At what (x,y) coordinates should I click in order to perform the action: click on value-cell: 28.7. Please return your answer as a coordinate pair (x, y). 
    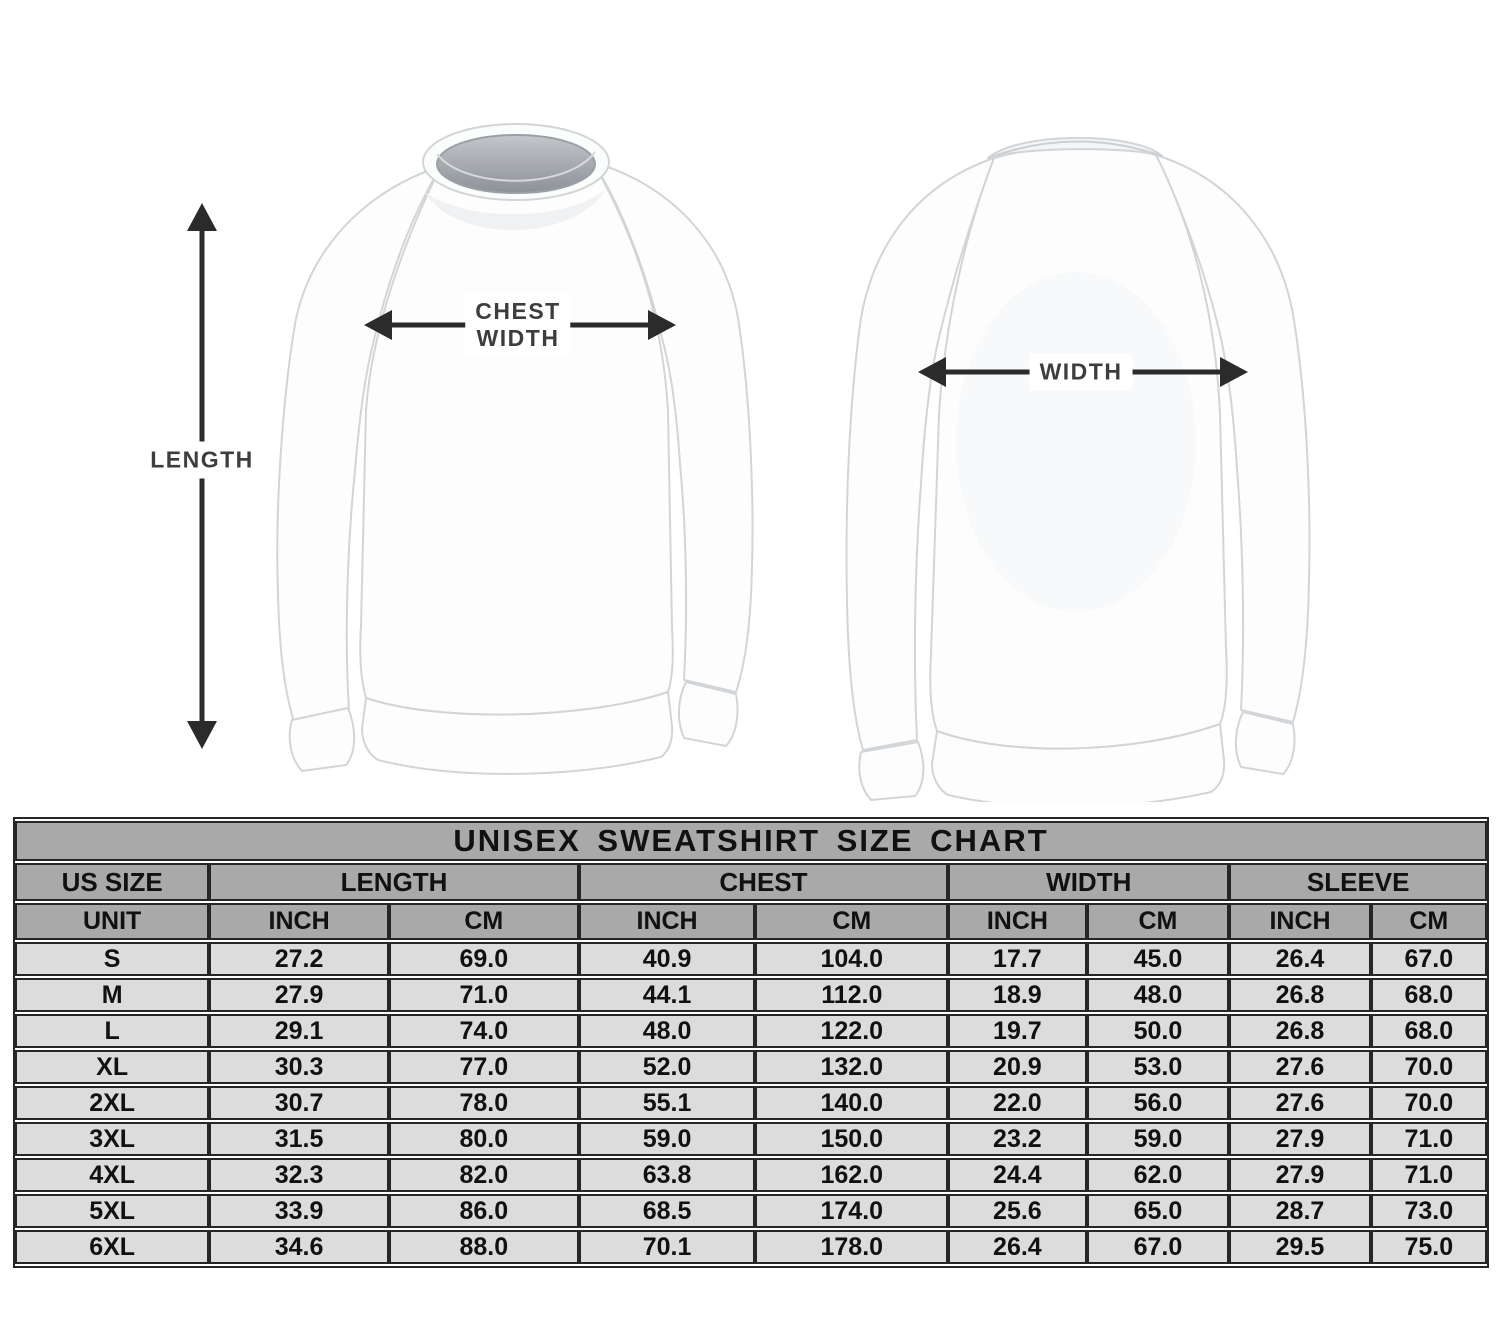
    Looking at the image, I should click on (1300, 1211).